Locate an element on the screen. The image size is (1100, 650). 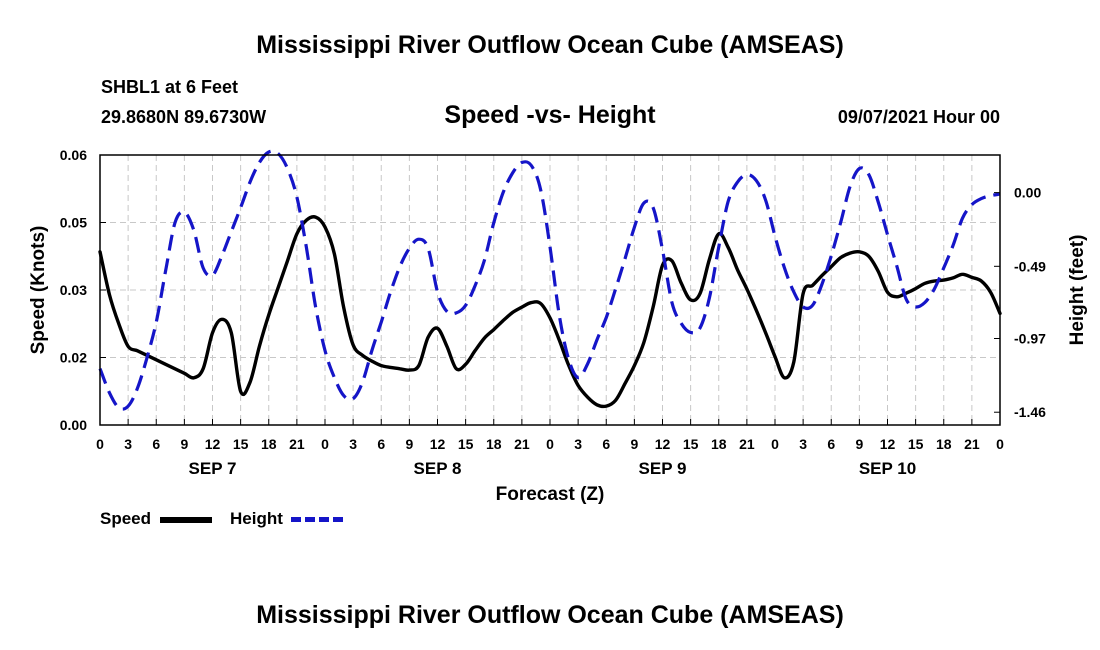
y-tick-label: 0.00 is located at coordinates (73, 425).